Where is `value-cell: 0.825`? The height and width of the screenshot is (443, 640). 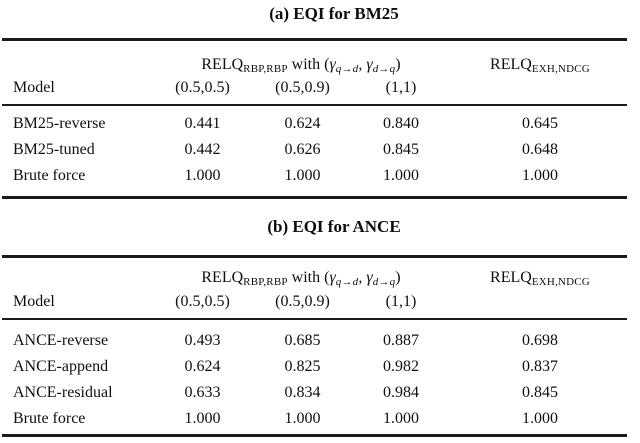 value-cell: 0.825 is located at coordinates (302, 366).